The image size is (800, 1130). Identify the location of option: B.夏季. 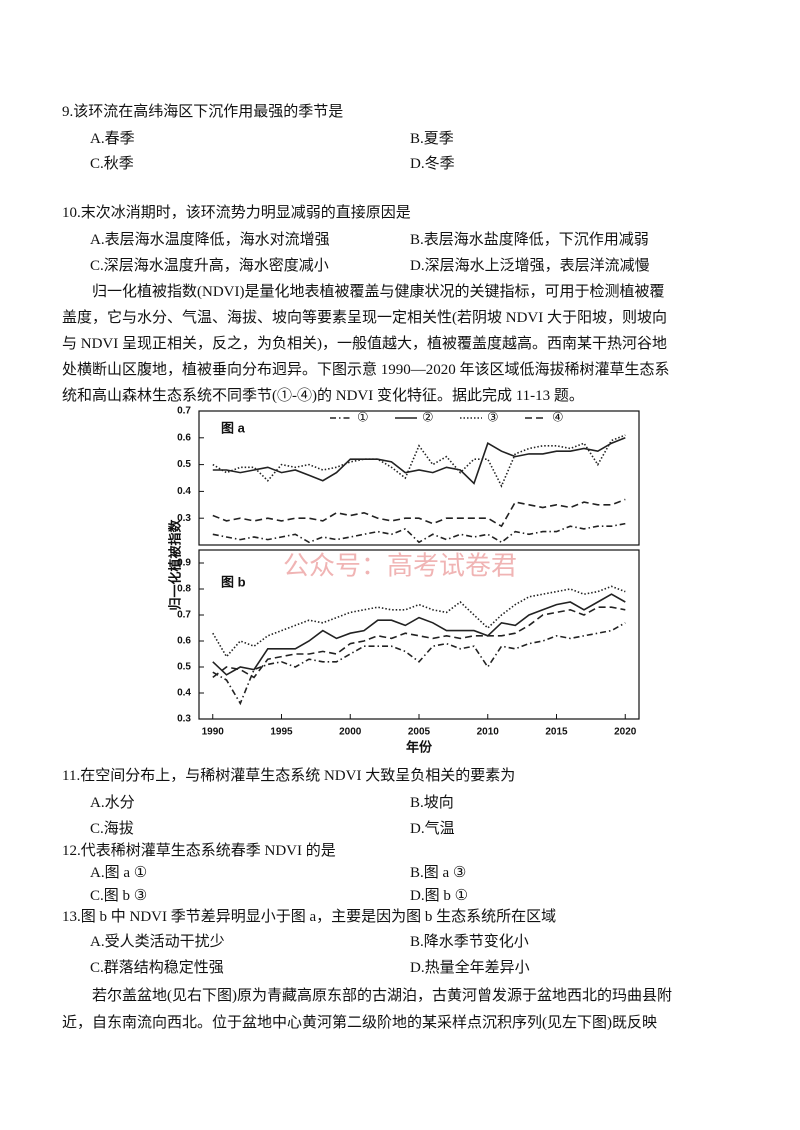
(432, 139).